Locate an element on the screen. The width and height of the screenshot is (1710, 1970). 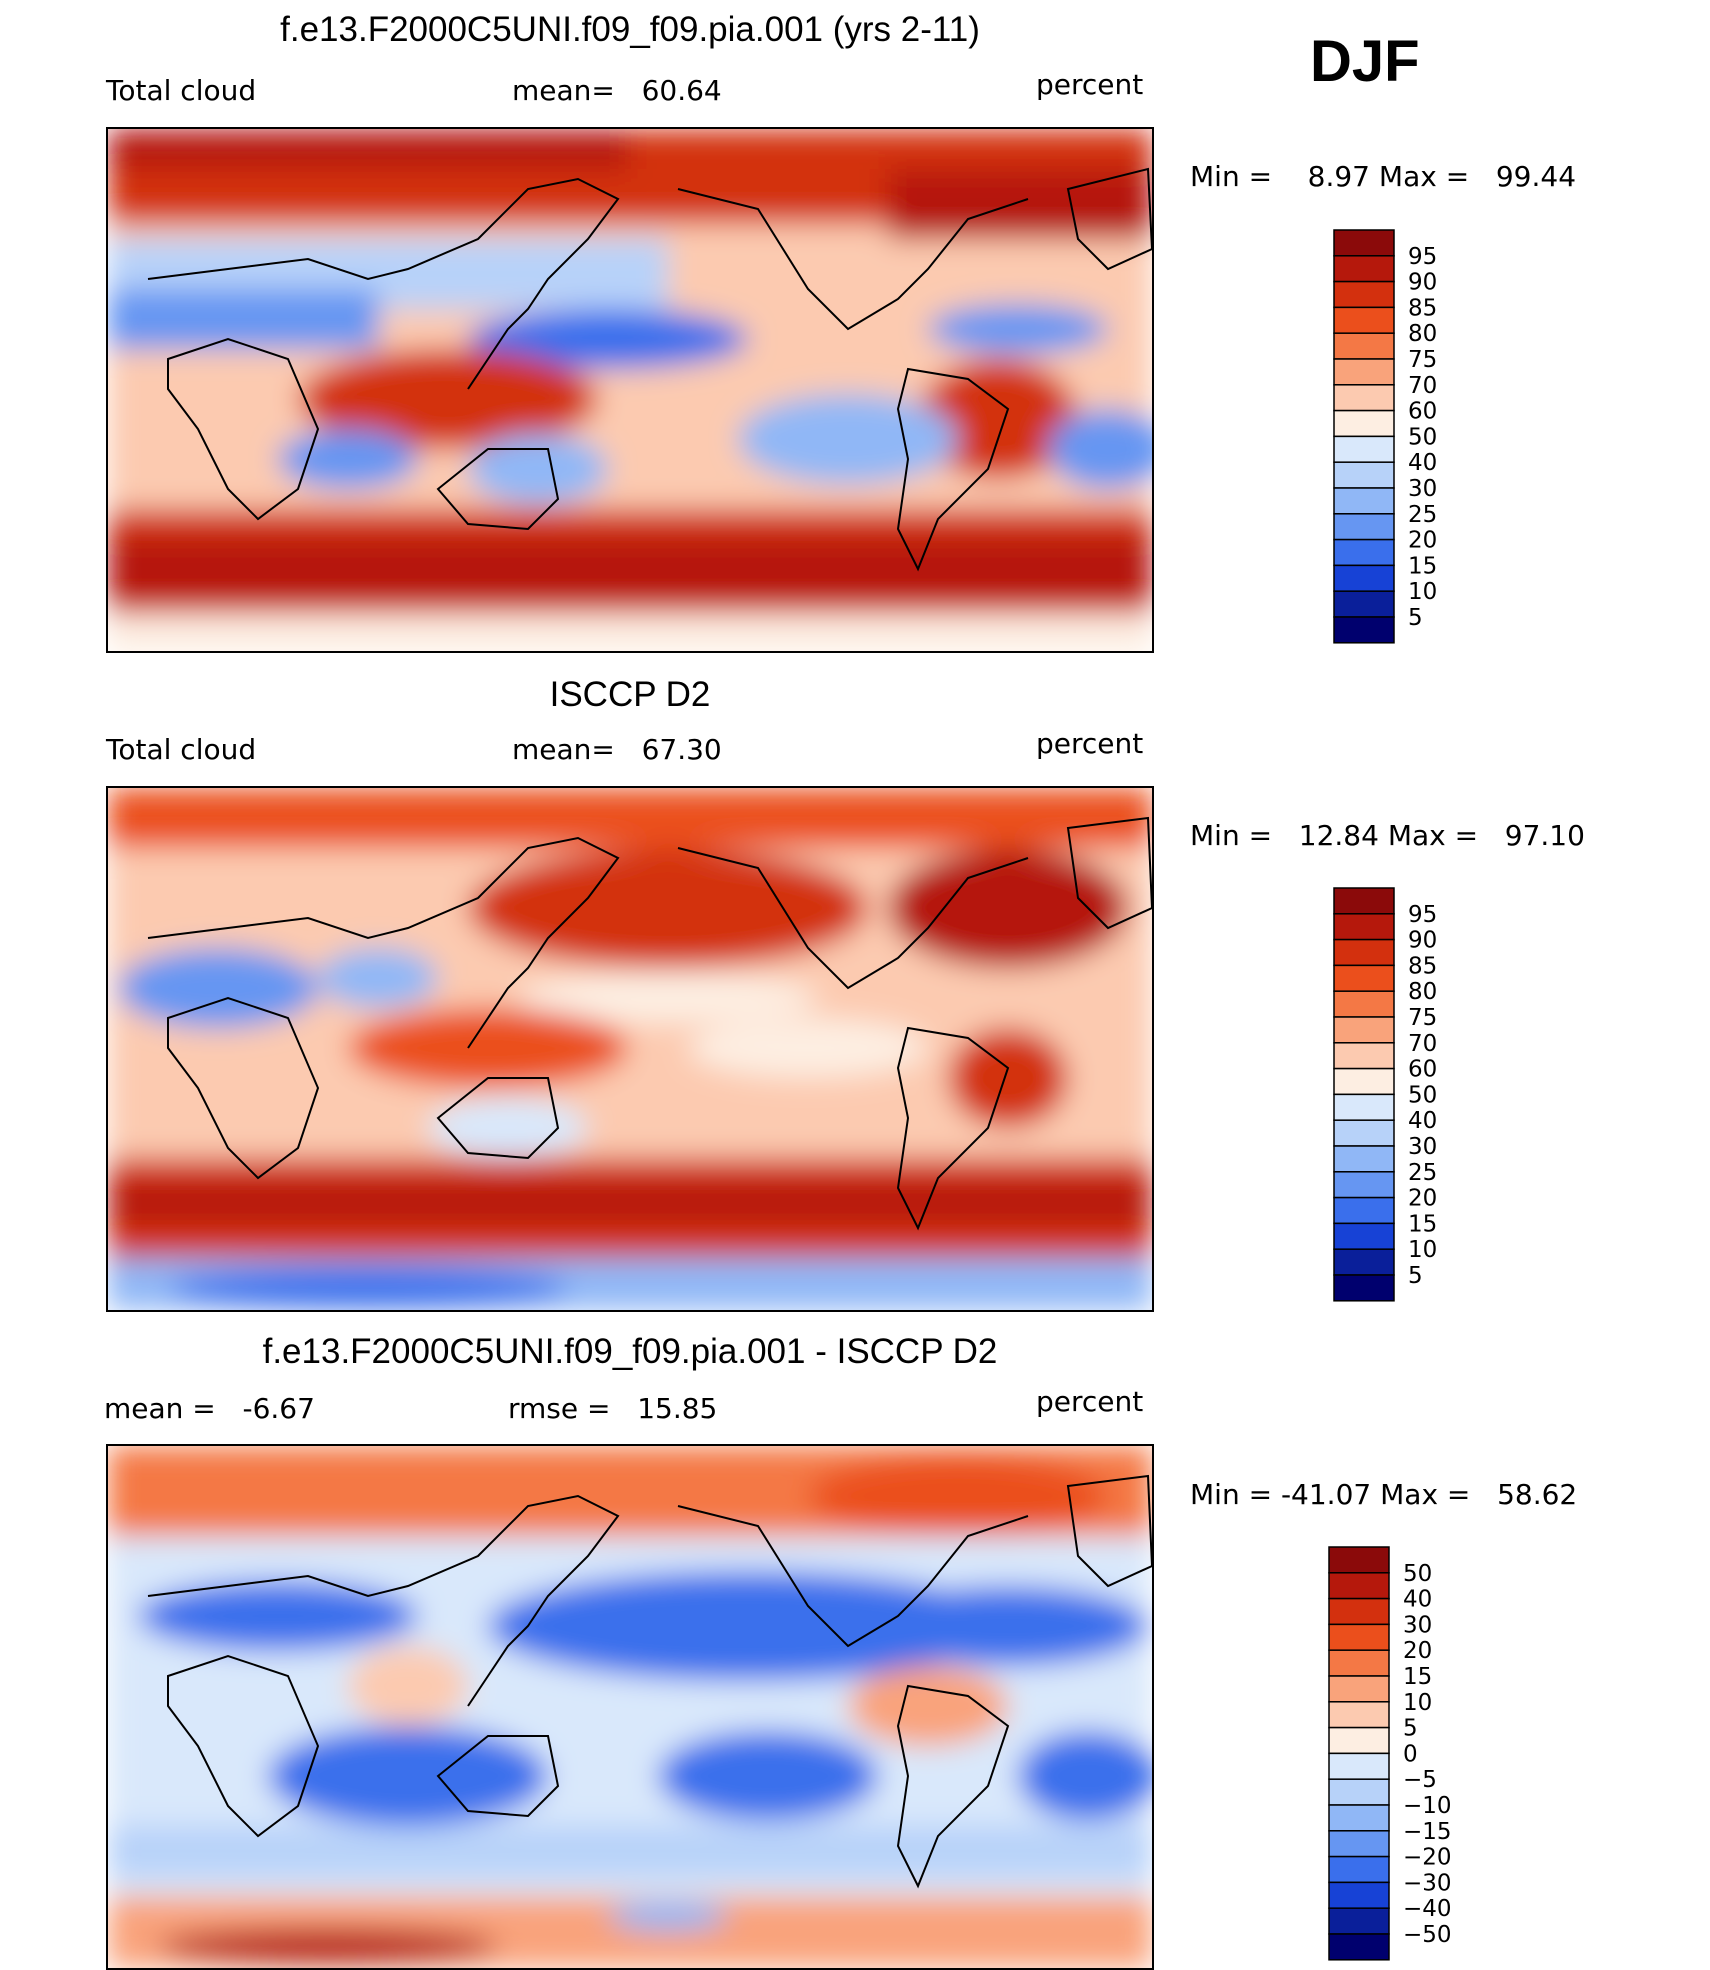
colorbar-3-level-label: −50 is located at coordinates (1427, 1935).